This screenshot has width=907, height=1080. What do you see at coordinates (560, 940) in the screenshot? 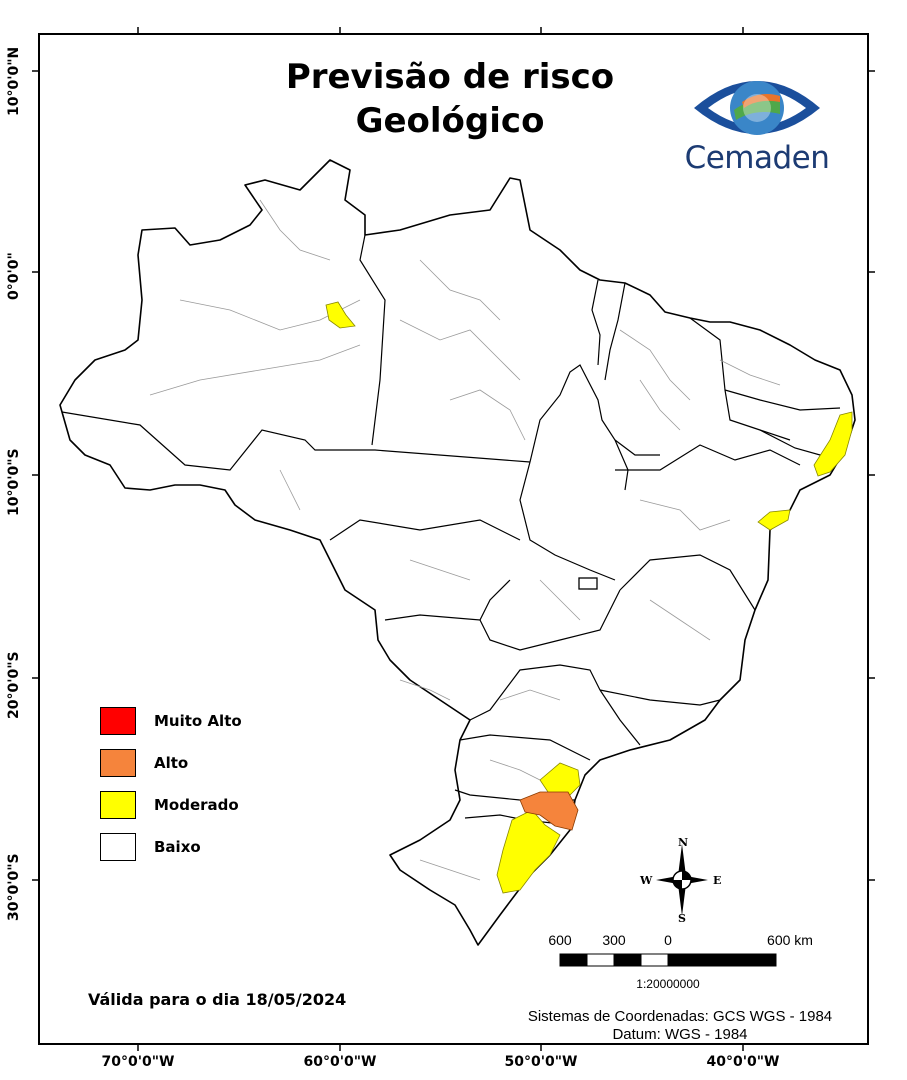
I see `scale-label: 600` at bounding box center [560, 940].